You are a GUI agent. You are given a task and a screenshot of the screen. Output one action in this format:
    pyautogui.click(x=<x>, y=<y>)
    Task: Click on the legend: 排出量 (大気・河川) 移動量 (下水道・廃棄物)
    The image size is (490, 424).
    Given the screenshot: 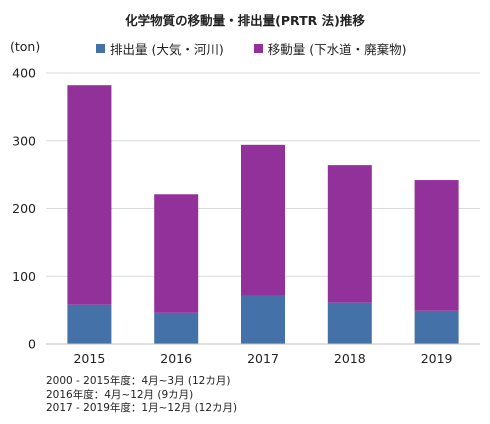 What is the action you would take?
    pyautogui.click(x=266, y=48)
    